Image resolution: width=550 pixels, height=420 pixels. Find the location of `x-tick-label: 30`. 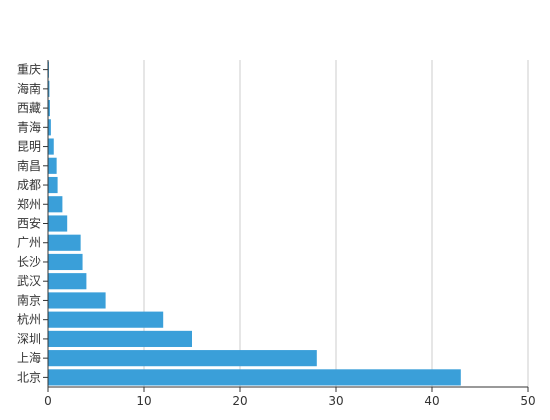

x-tick-label: 30 is located at coordinates (335, 401).